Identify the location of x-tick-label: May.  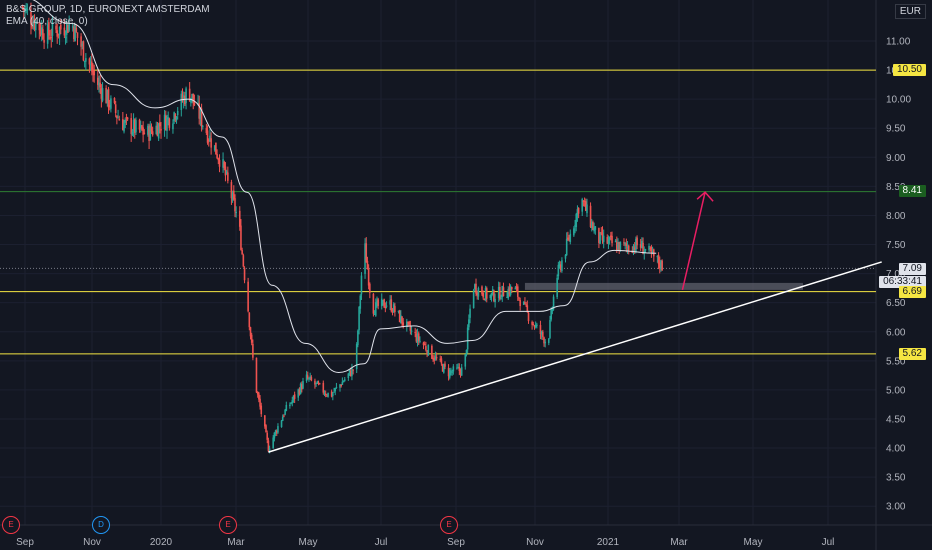
(308, 542).